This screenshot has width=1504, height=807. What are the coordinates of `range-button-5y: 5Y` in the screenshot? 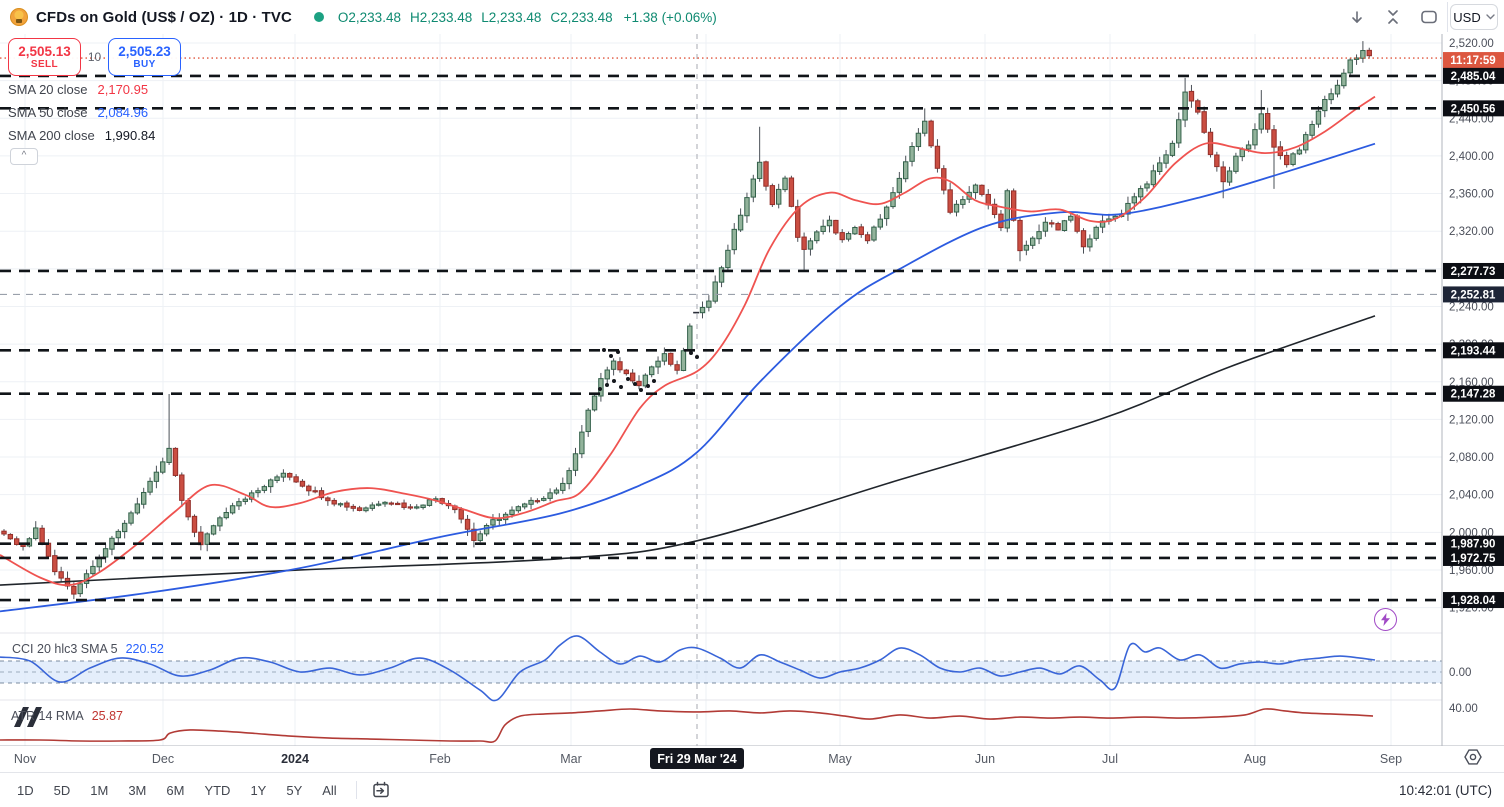 It's located at (294, 790).